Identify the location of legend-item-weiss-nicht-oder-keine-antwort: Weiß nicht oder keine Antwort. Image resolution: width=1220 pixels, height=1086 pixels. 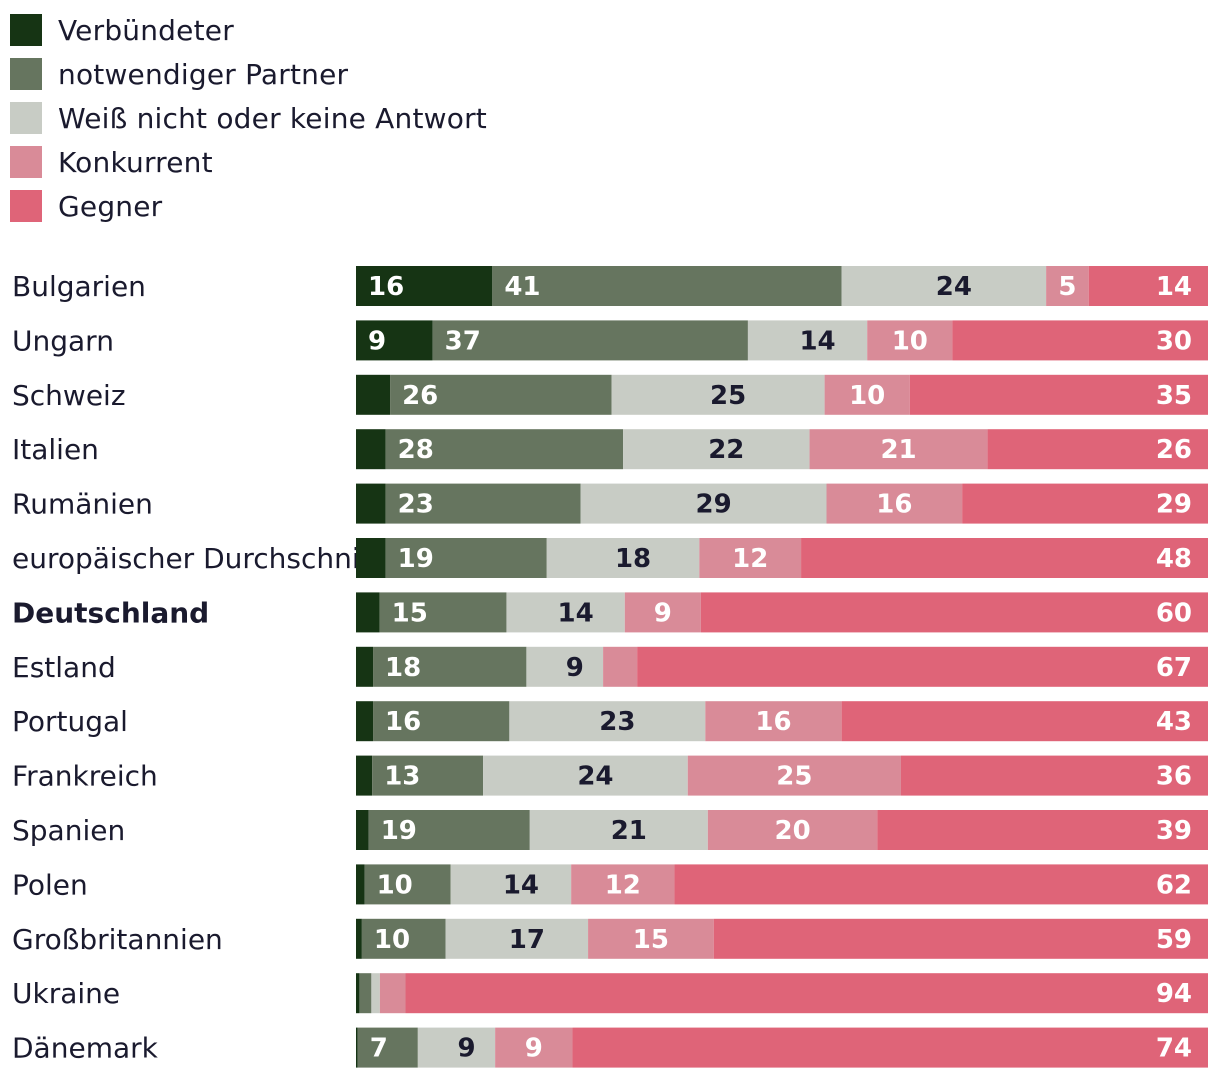
(248, 118).